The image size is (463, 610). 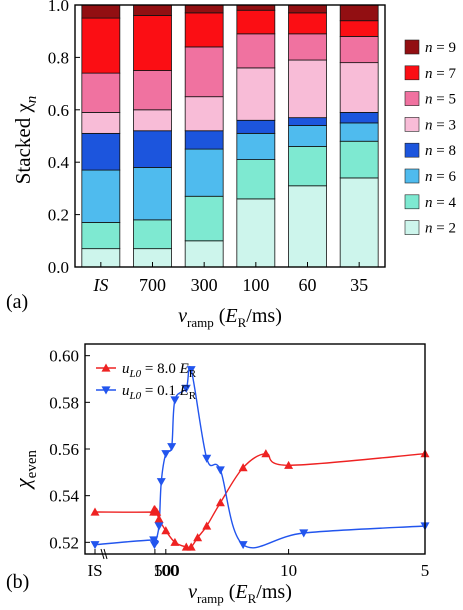 I want to click on x-tick-label: IS, so click(x=100, y=285).